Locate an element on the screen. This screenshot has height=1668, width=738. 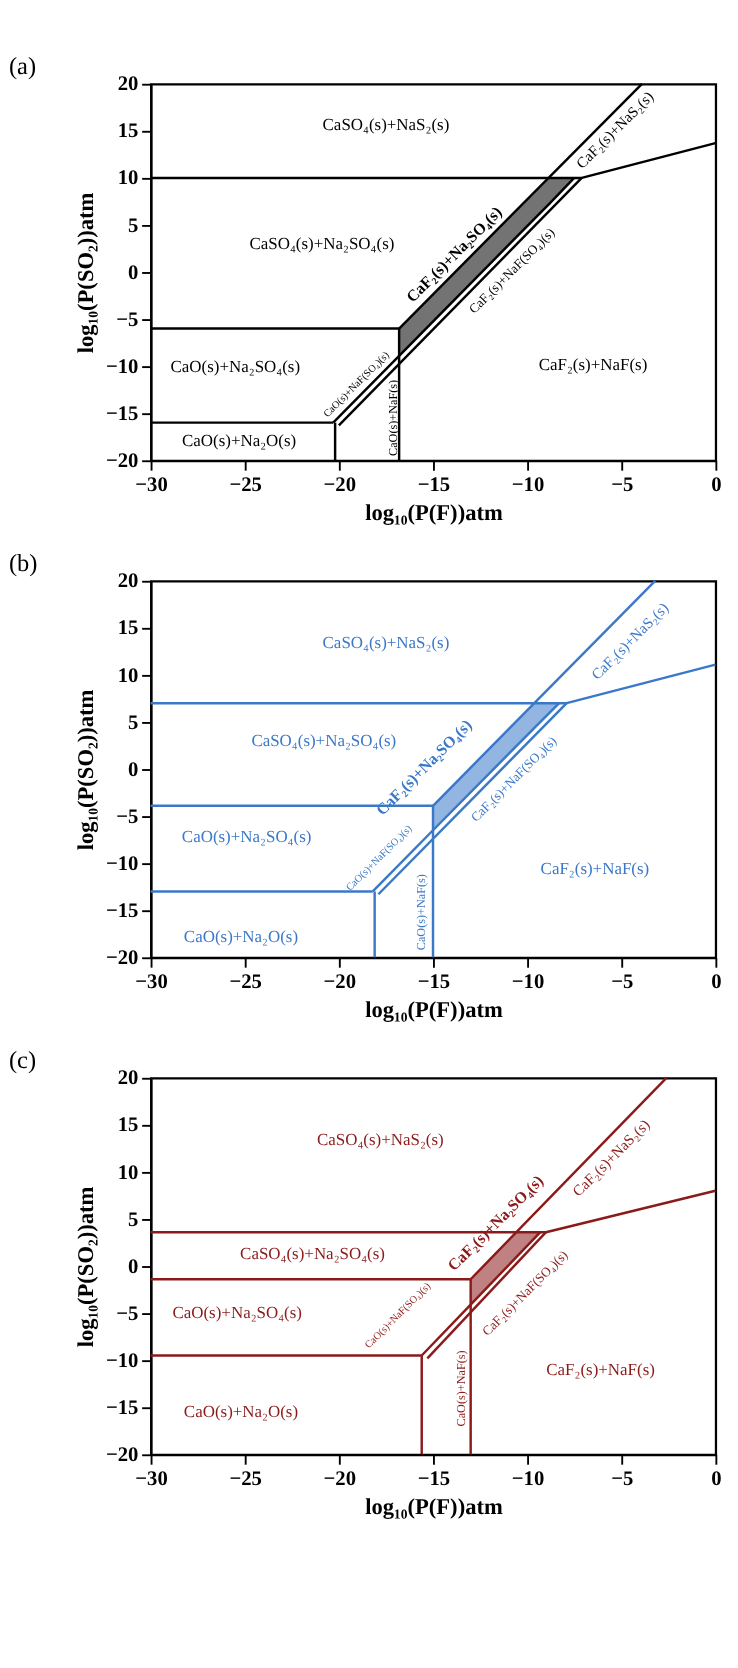
chart-title: (a) is located at coordinates (22, 66).